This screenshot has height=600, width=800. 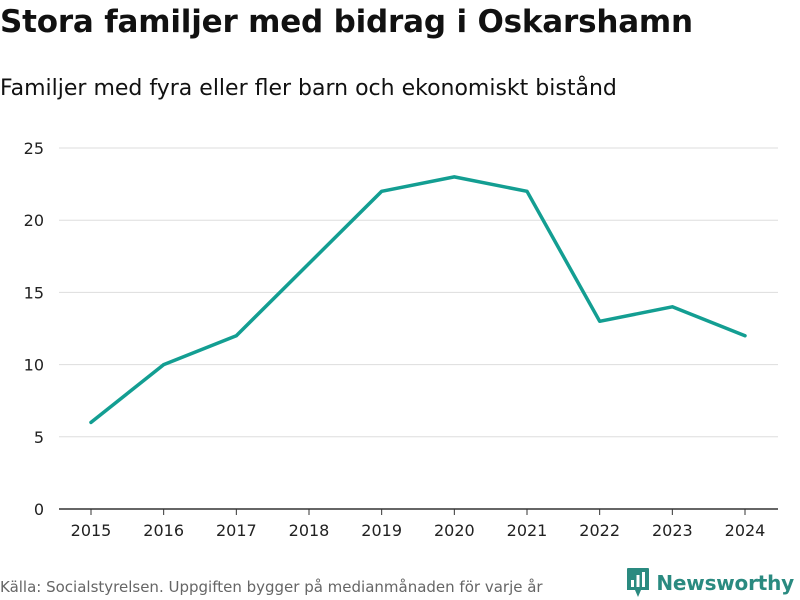 What do you see at coordinates (672, 307) in the screenshot?
I see `data-point-2023` at bounding box center [672, 307].